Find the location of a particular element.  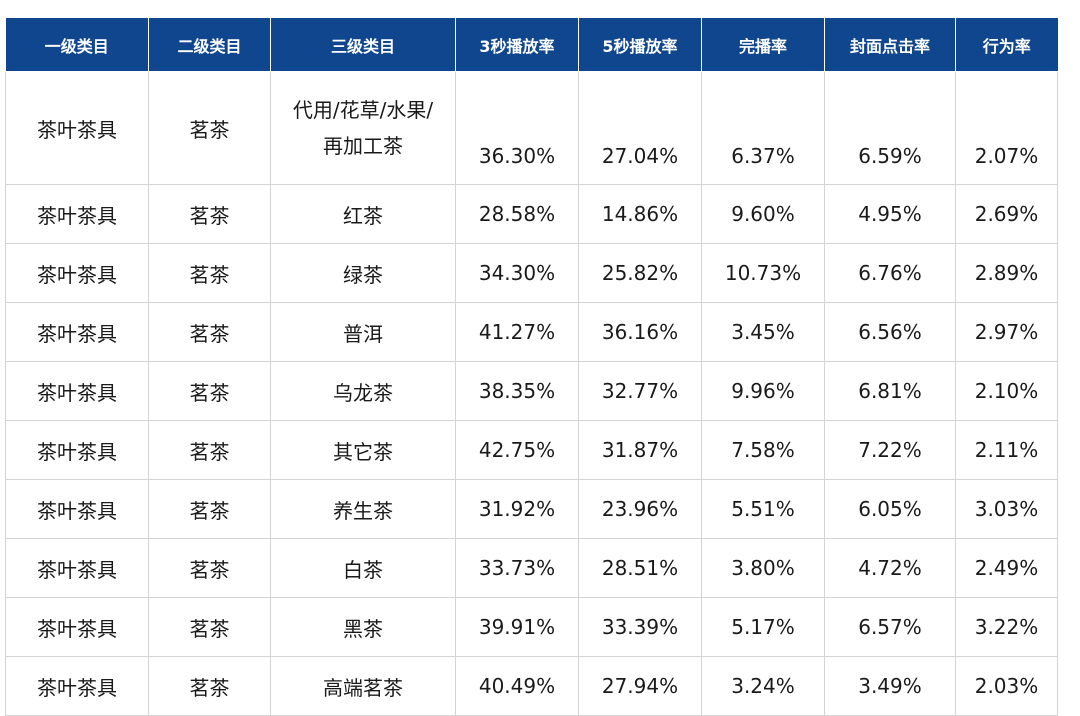

cell-play3s: 42.75% is located at coordinates (517, 450).